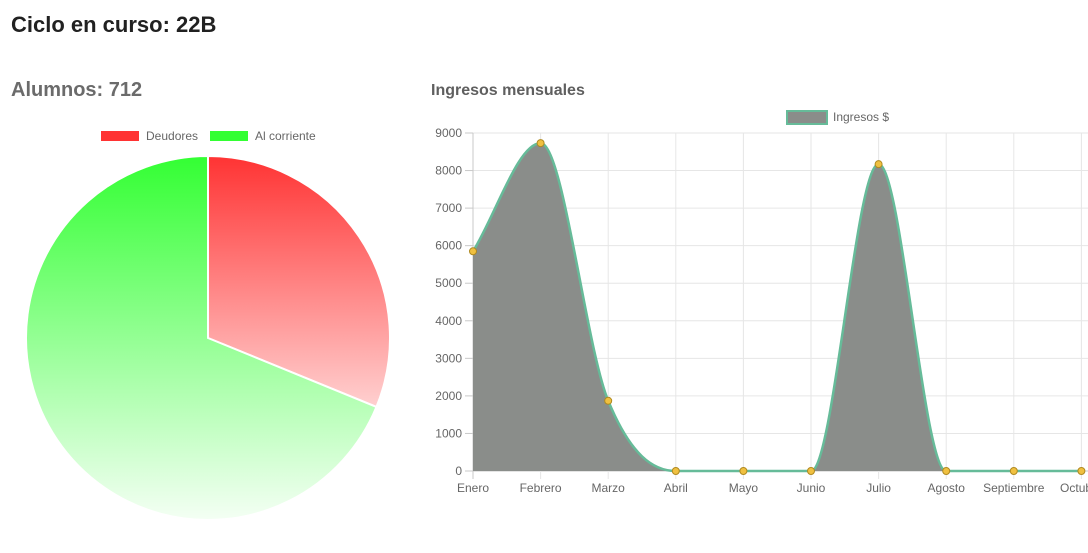  What do you see at coordinates (448, 171) in the screenshot?
I see `y-tick-label-8: 8000` at bounding box center [448, 171].